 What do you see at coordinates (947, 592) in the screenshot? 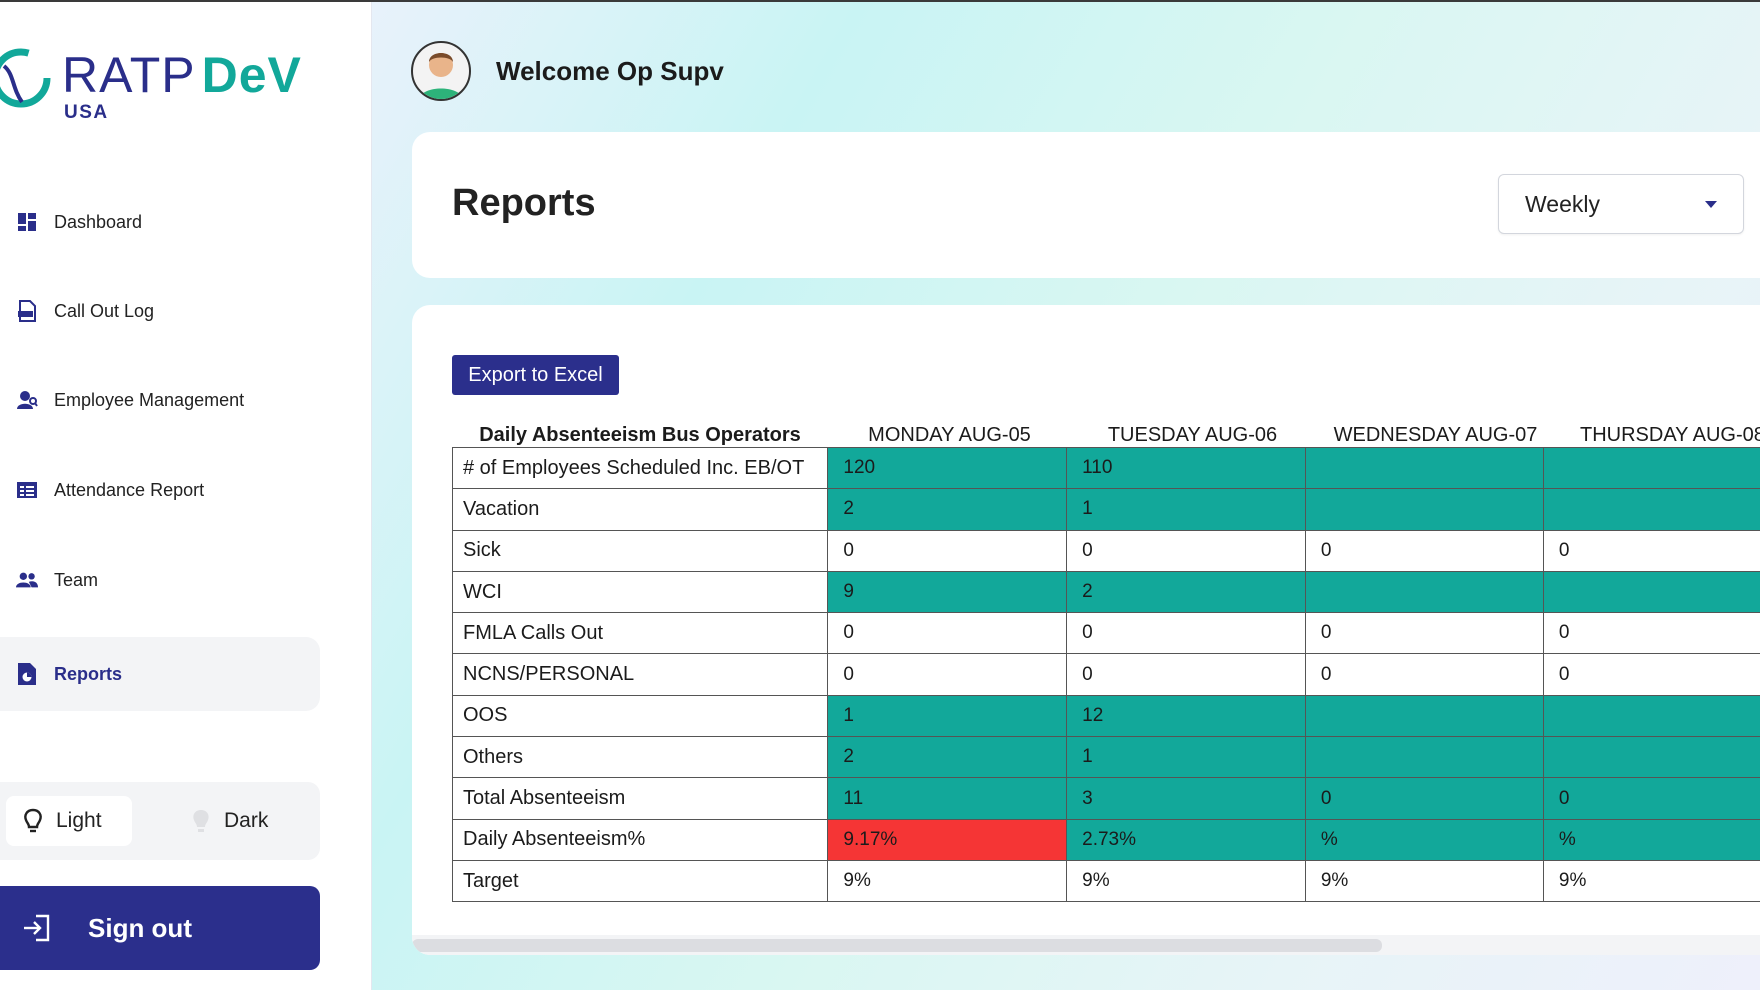
I see `table-cell: 9` at bounding box center [947, 592].